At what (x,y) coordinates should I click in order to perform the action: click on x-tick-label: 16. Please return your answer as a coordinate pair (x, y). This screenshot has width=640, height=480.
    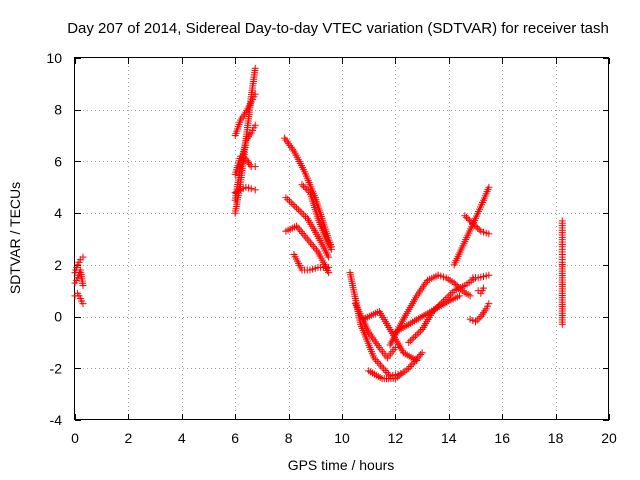
    Looking at the image, I should click on (502, 438).